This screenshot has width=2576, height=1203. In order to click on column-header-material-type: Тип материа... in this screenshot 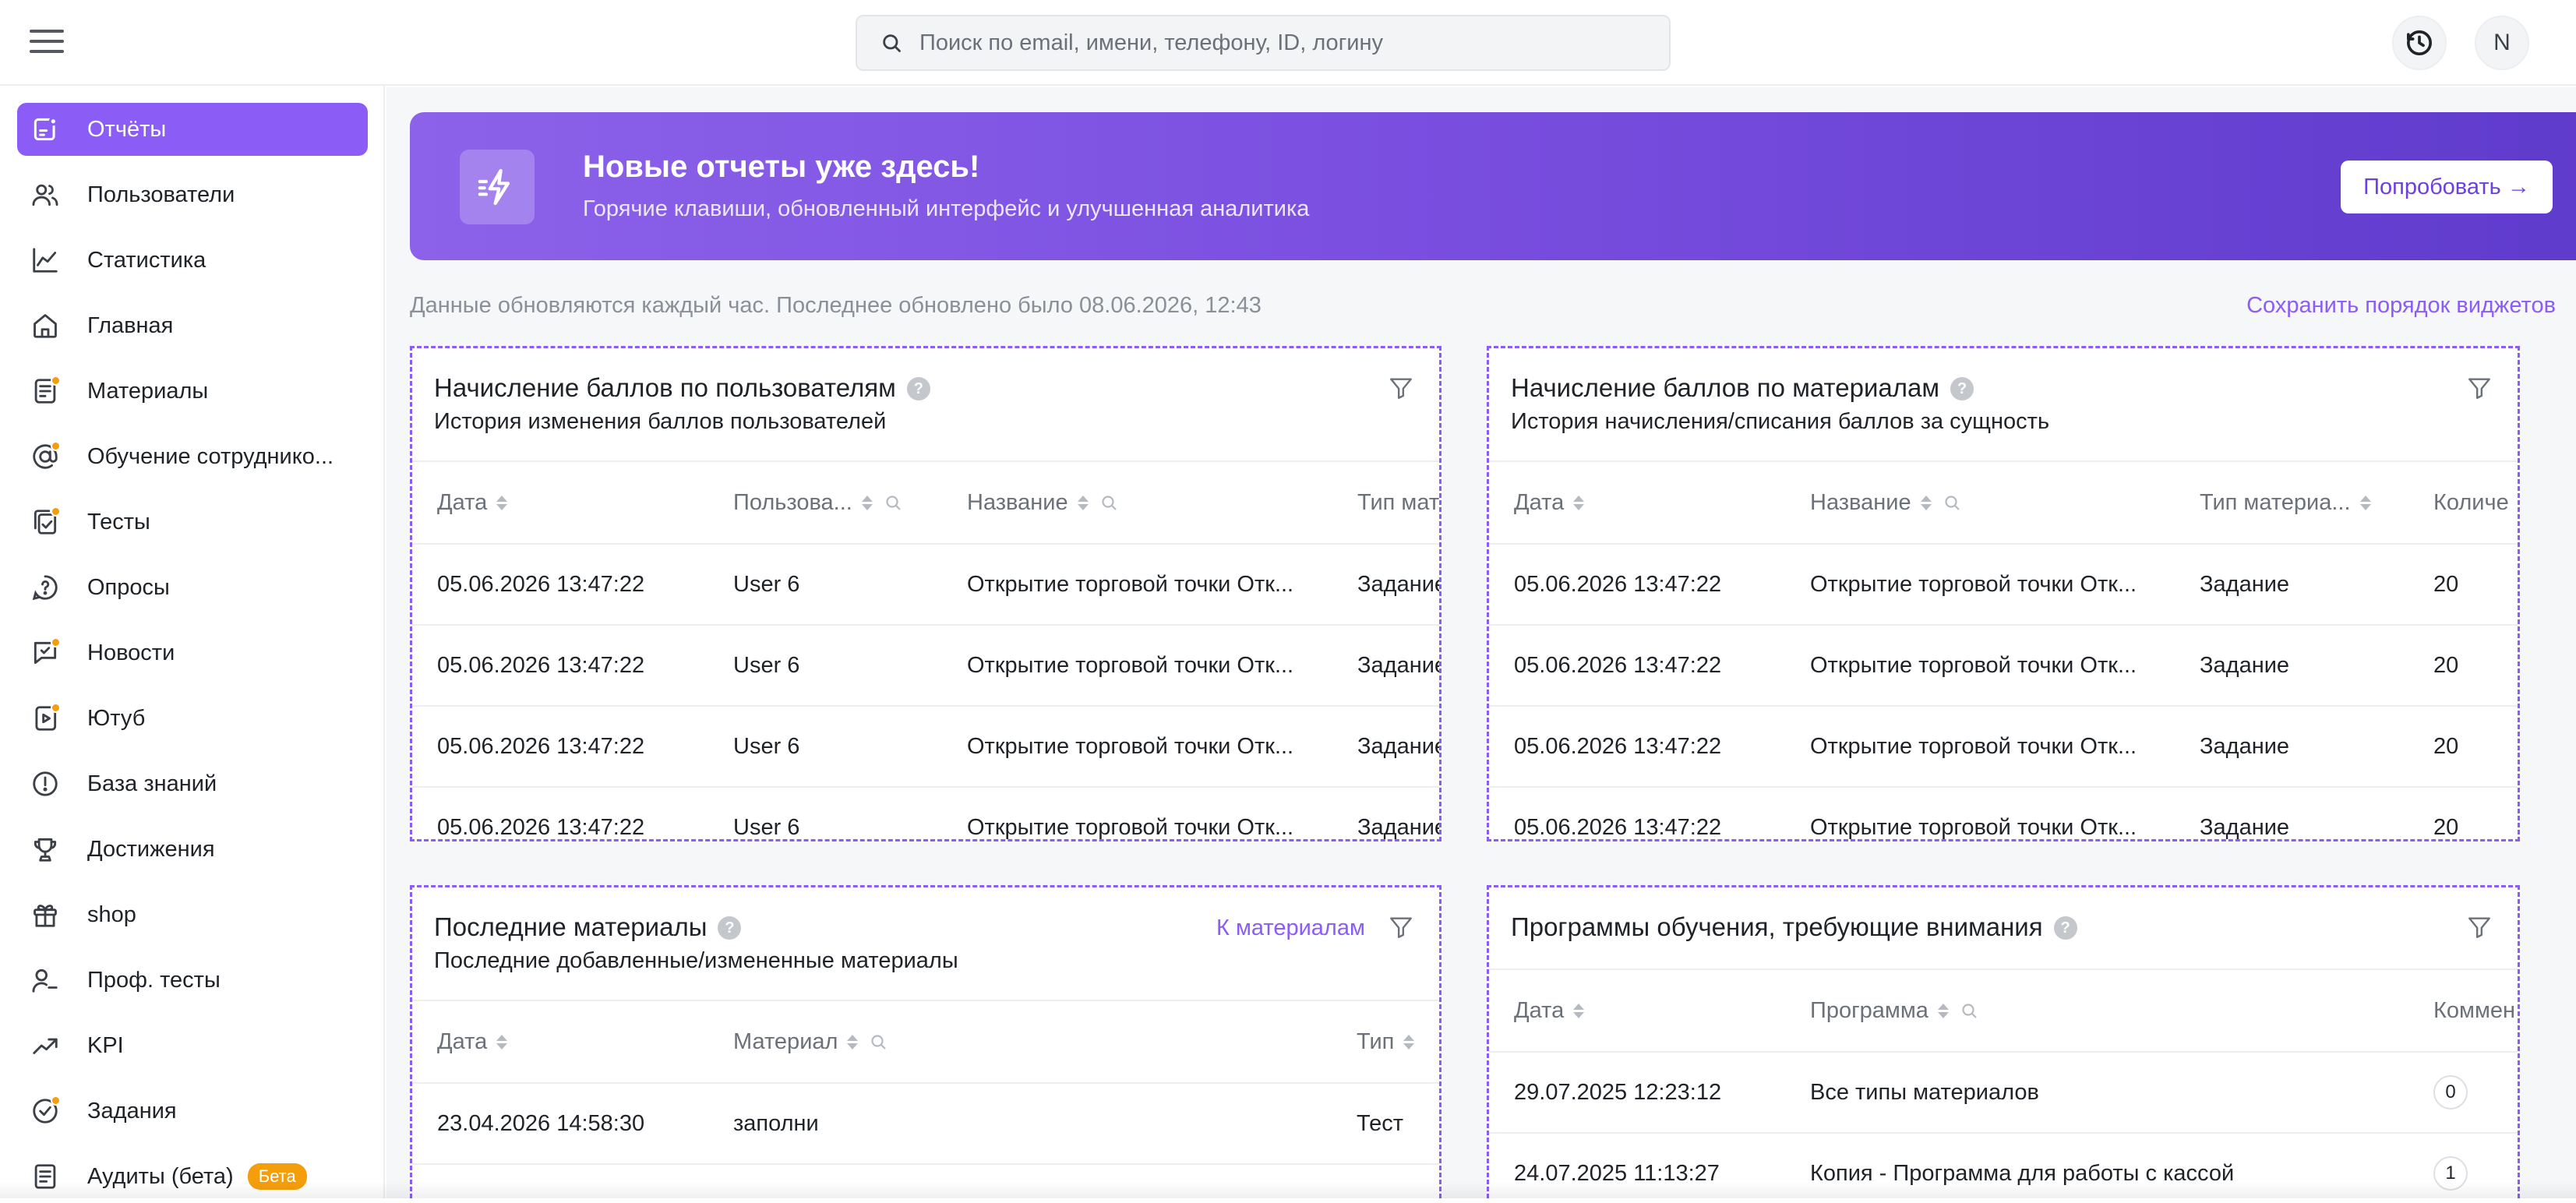, I will do `click(2285, 502)`.